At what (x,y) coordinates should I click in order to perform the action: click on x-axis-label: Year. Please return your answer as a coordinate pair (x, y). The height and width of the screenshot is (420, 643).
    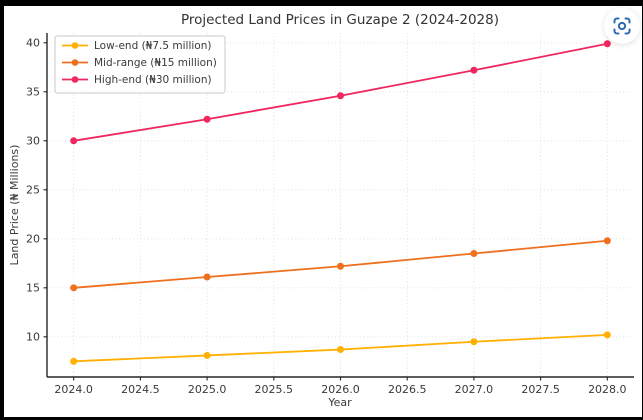
    Looking at the image, I should click on (339, 402).